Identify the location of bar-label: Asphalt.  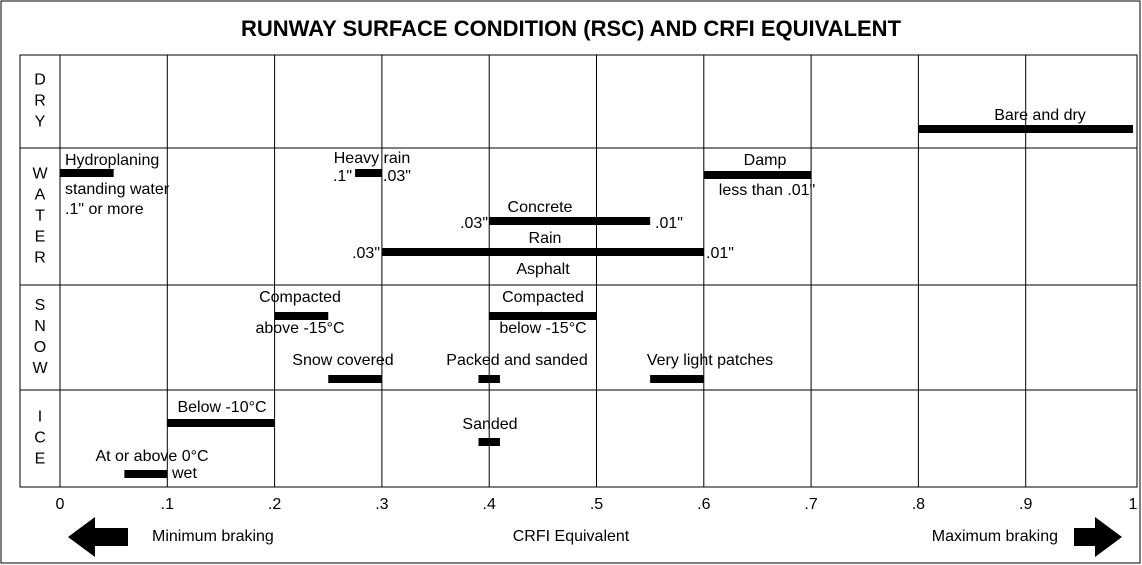
(543, 269).